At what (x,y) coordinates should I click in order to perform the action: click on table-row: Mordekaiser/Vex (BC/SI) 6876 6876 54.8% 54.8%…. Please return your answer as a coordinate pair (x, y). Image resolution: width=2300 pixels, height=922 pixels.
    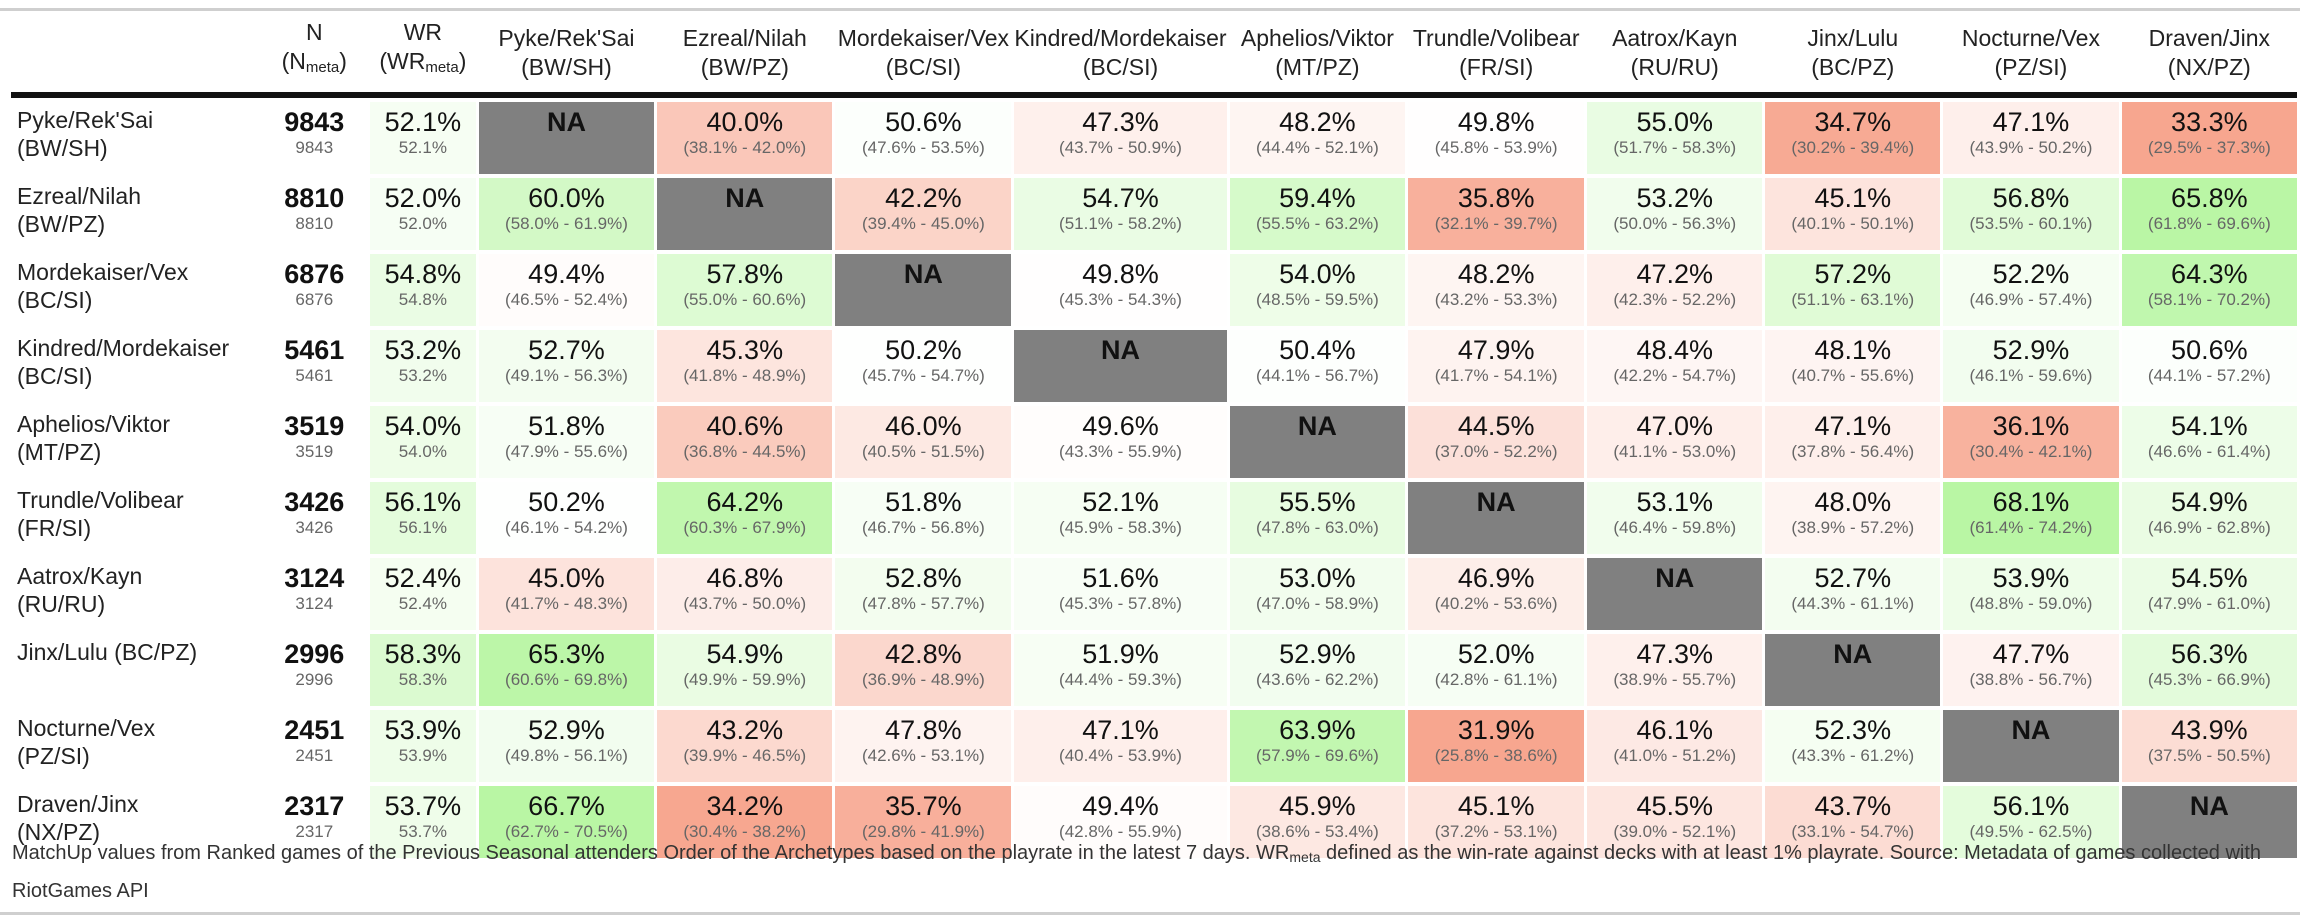
    Looking at the image, I should click on (1154, 290).